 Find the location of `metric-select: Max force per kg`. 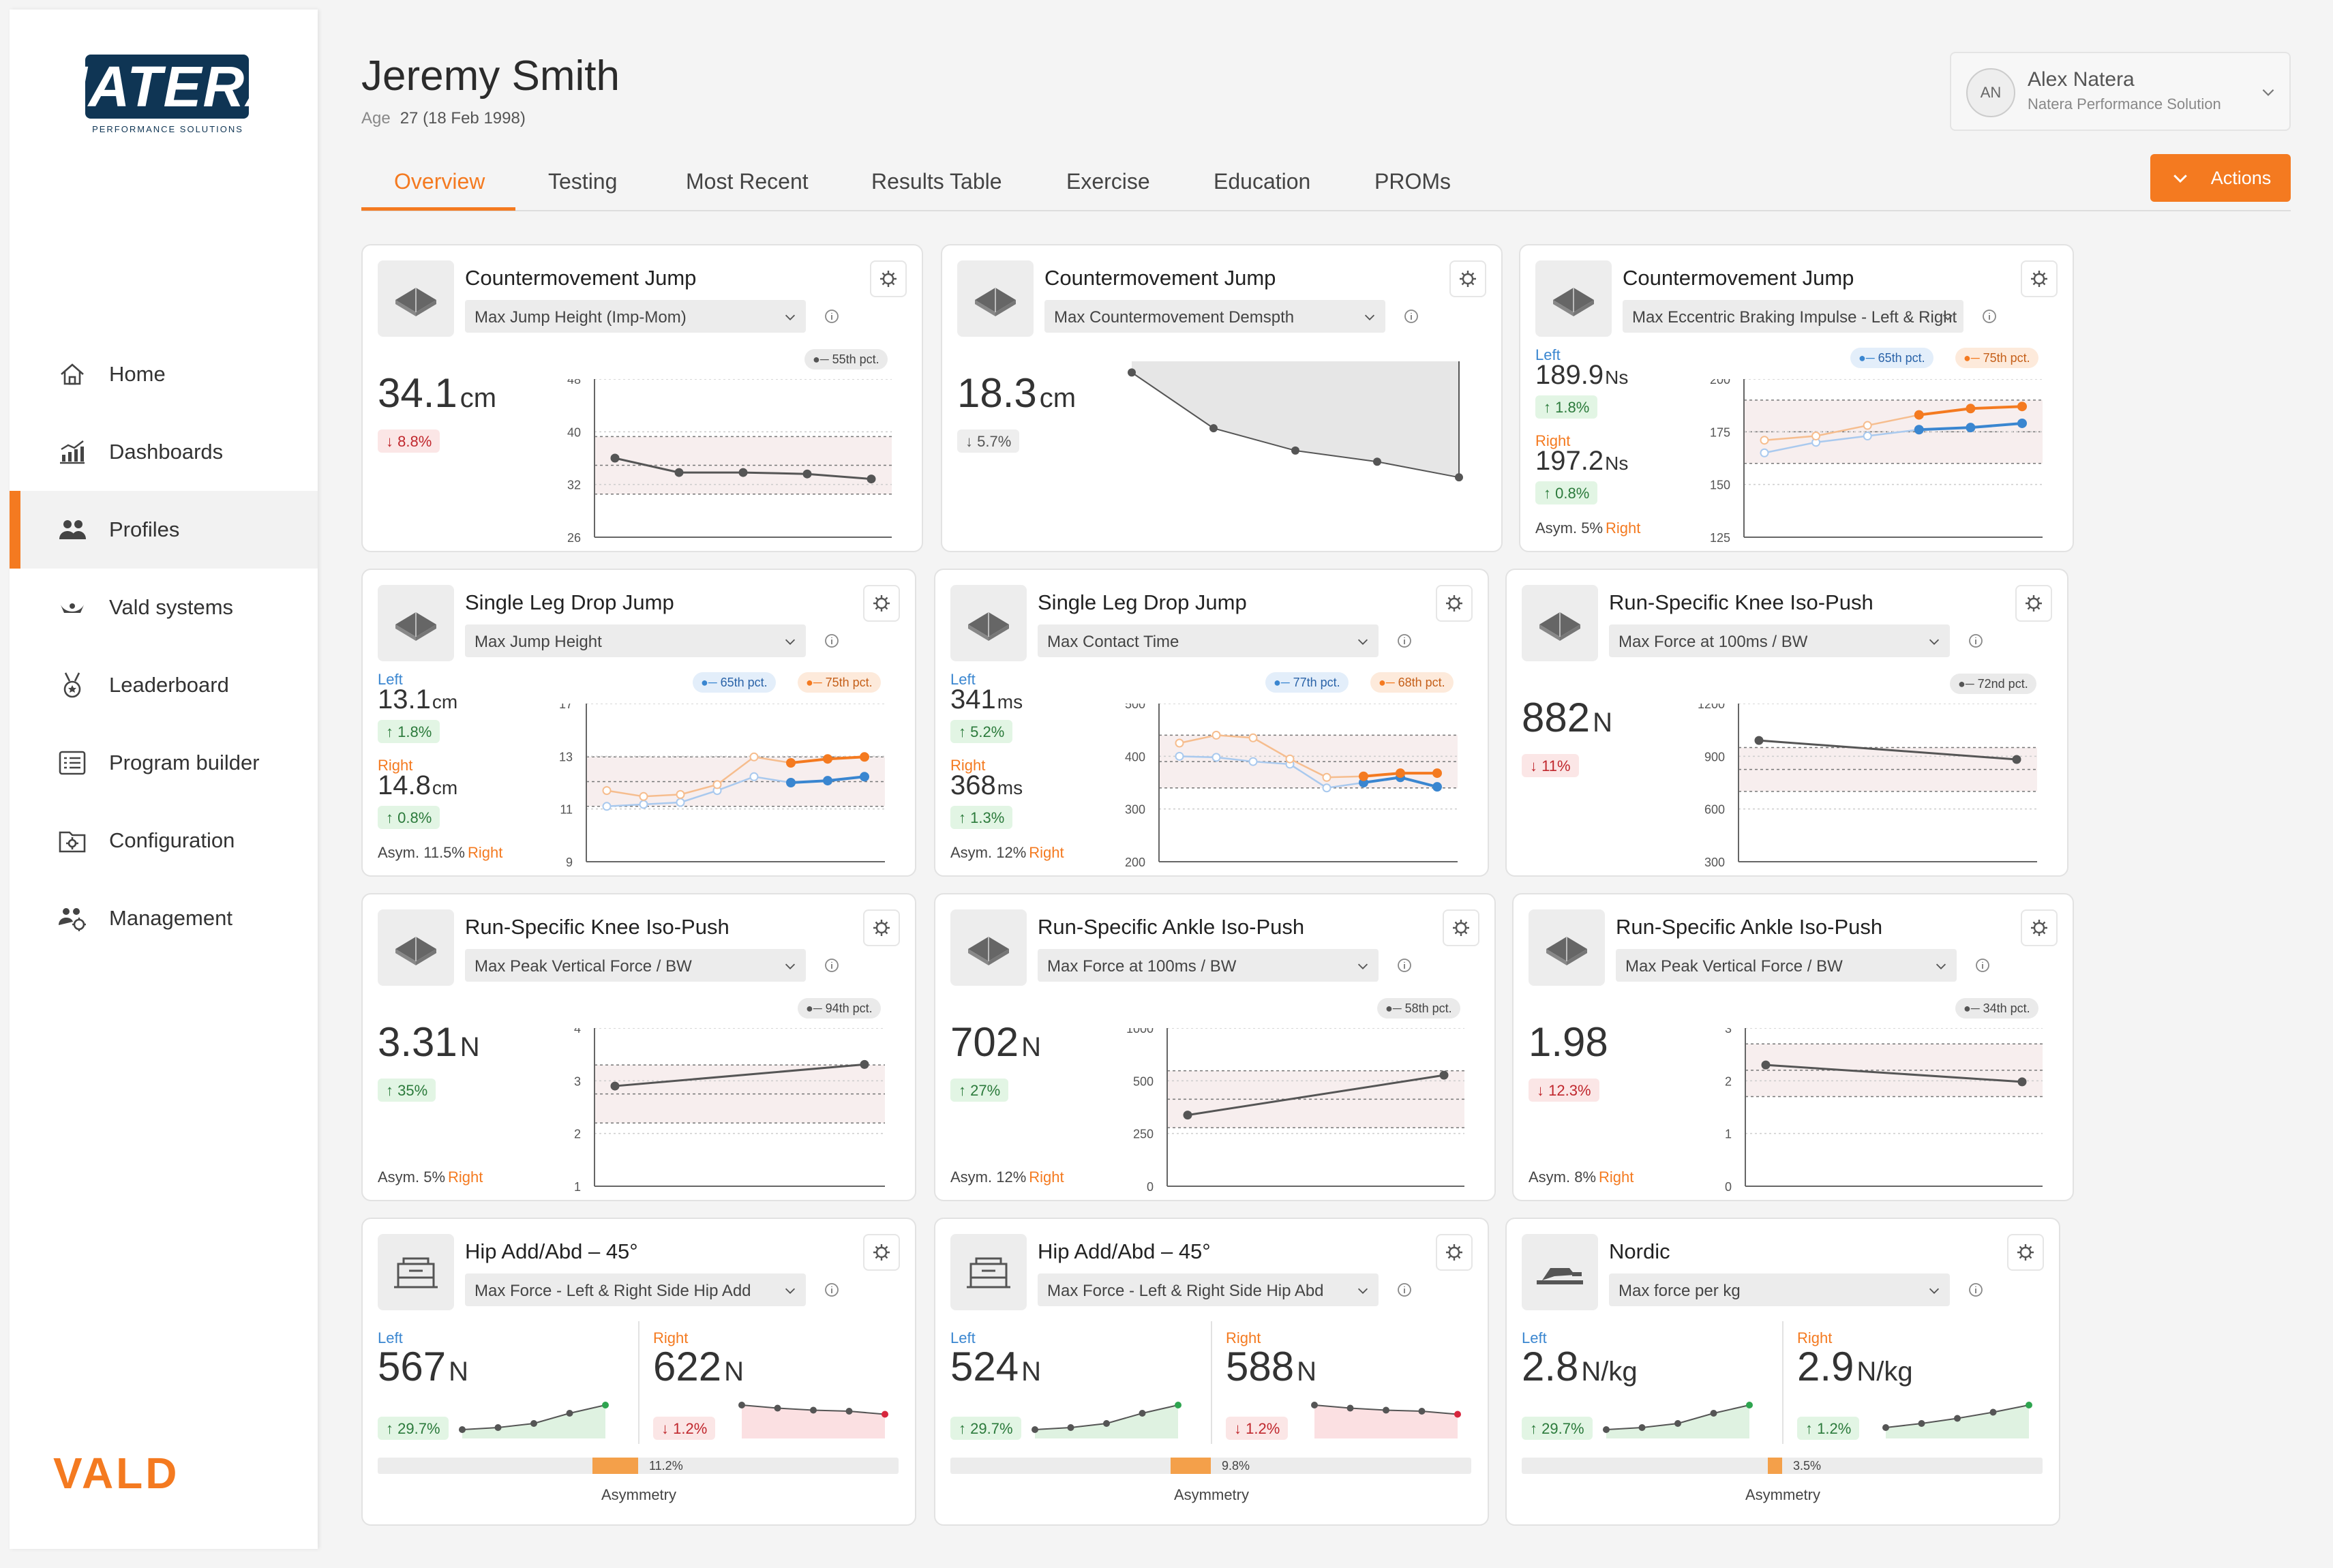

metric-select: Max force per kg is located at coordinates (1779, 1289).